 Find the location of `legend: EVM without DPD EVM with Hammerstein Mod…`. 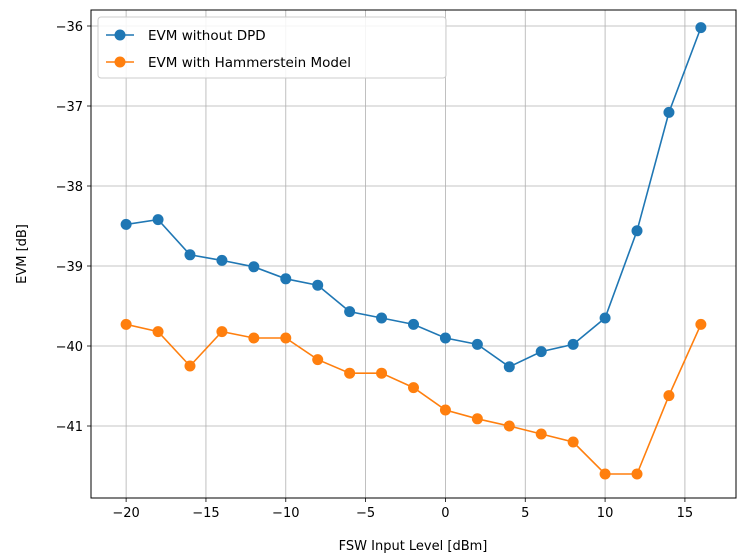

legend: EVM without DPD EVM with Hammerstein Mod… is located at coordinates (272, 47).